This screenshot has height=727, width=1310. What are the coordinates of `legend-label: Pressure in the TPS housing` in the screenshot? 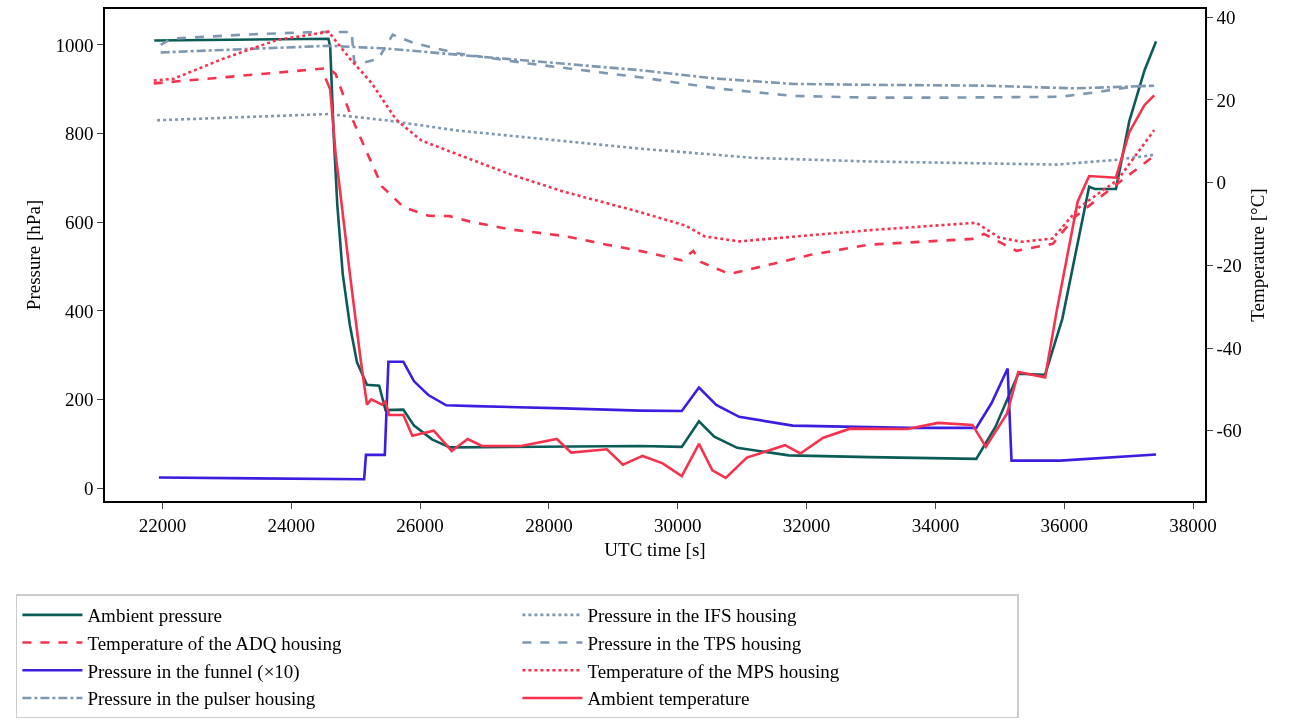 It's located at (694, 643).